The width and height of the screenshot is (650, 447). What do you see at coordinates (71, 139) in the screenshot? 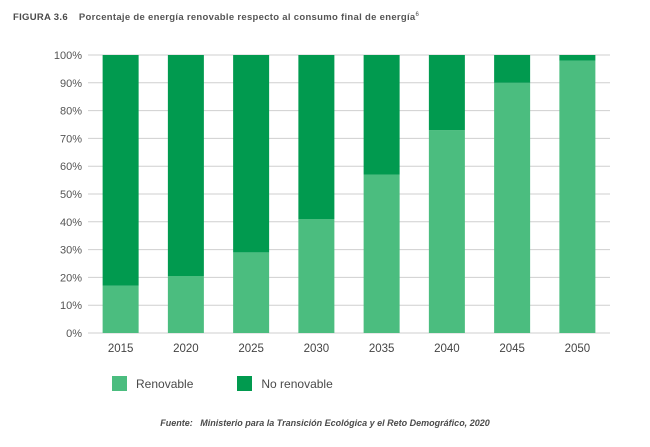
I see `y-tick-label: 70%` at bounding box center [71, 139].